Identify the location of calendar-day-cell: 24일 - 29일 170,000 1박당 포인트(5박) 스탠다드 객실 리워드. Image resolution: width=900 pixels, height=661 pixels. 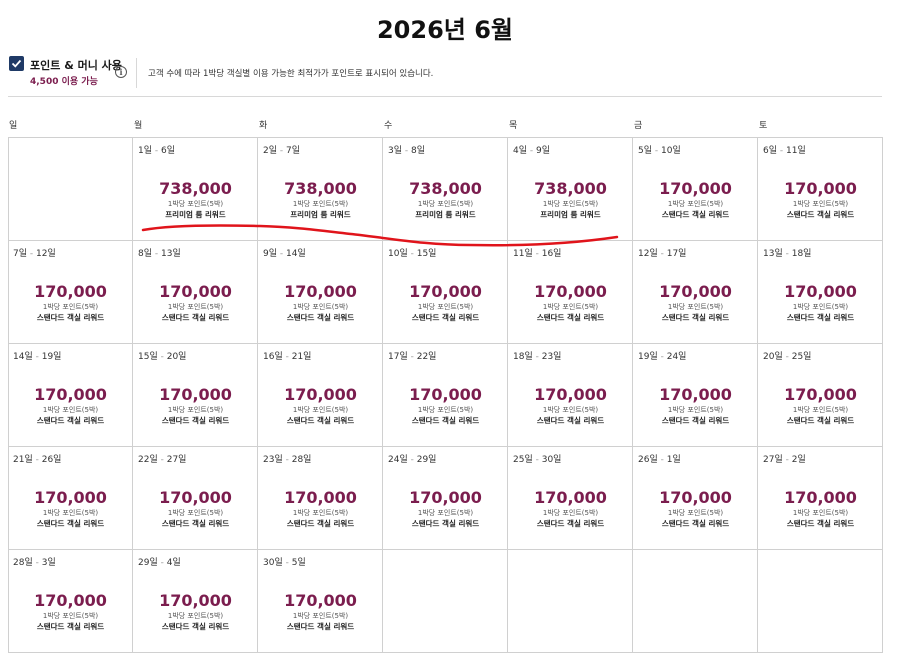
(445, 498).